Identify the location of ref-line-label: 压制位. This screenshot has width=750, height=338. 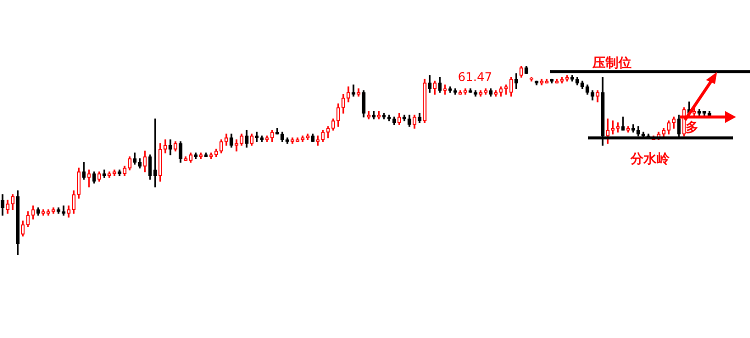
(612, 64).